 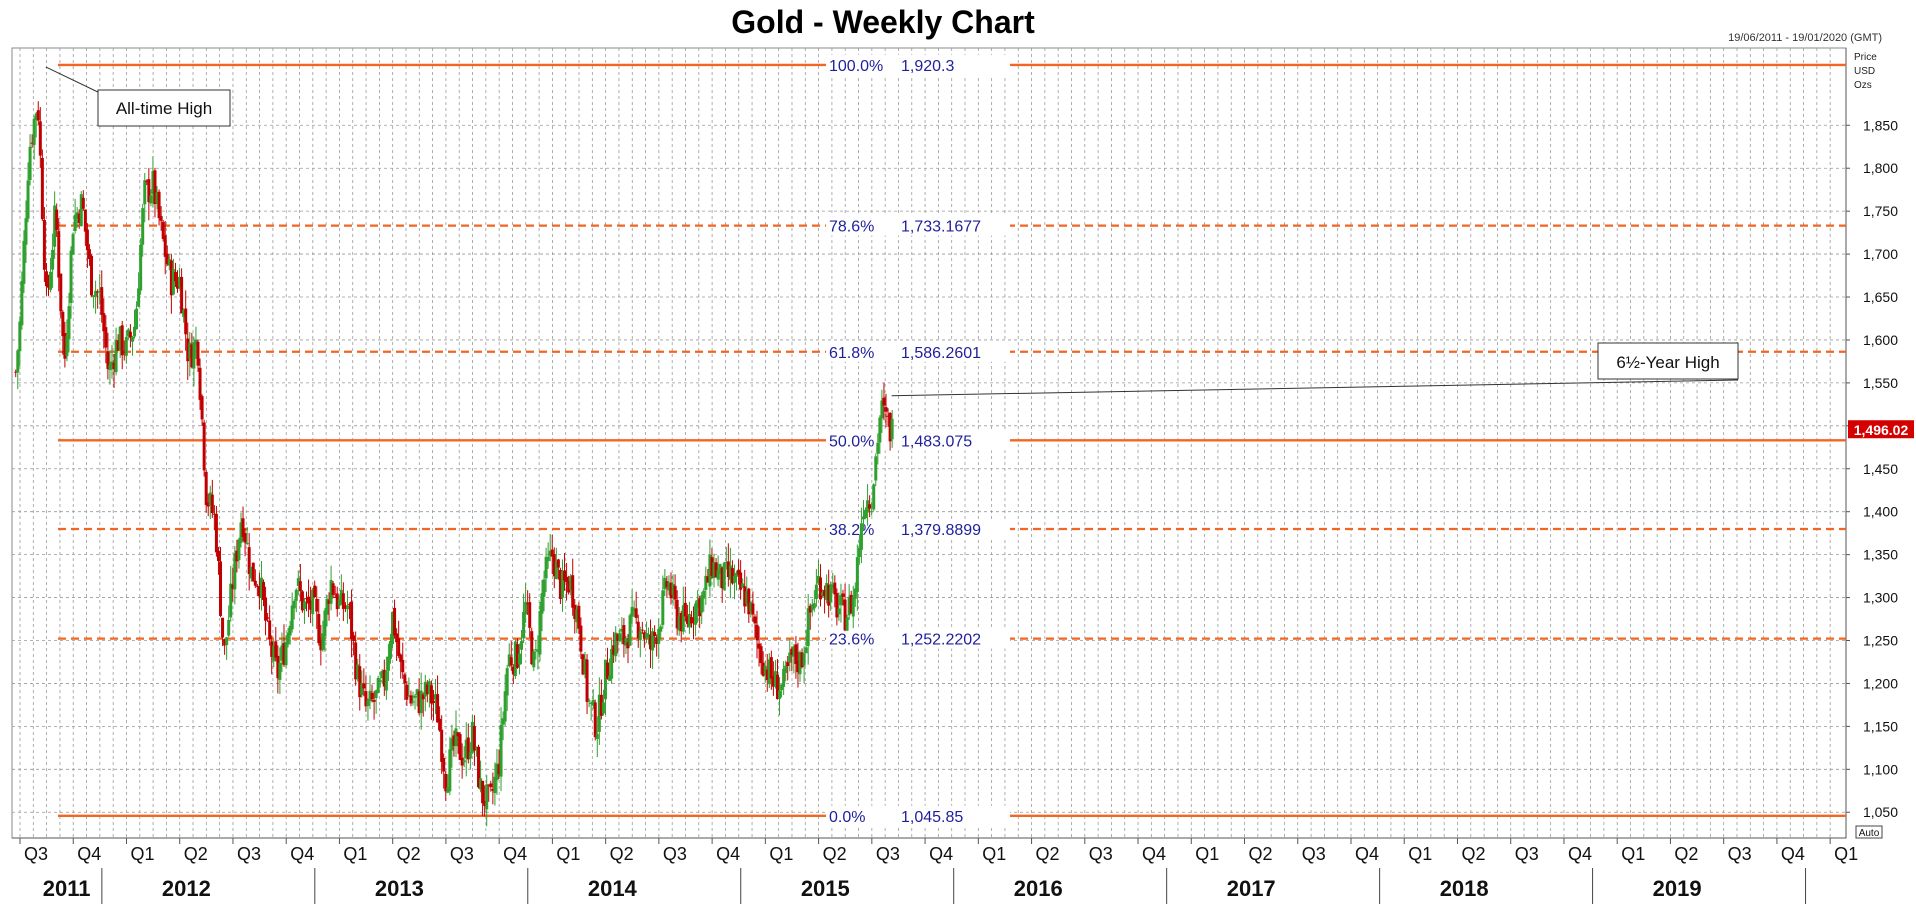 What do you see at coordinates (941, 640) in the screenshot?
I see `fib-level-value: 1,252.2202` at bounding box center [941, 640].